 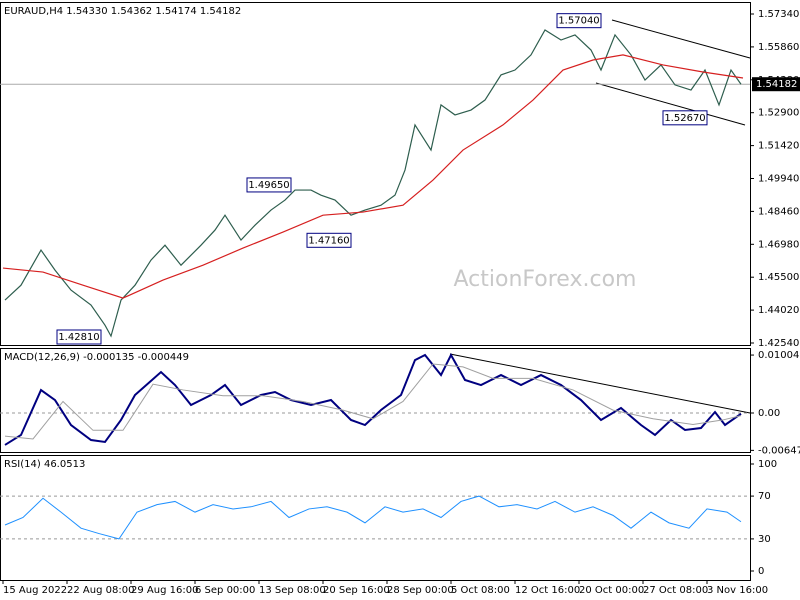 What do you see at coordinates (778, 277) in the screenshot?
I see `y-tick-label: 1.45500` at bounding box center [778, 277].